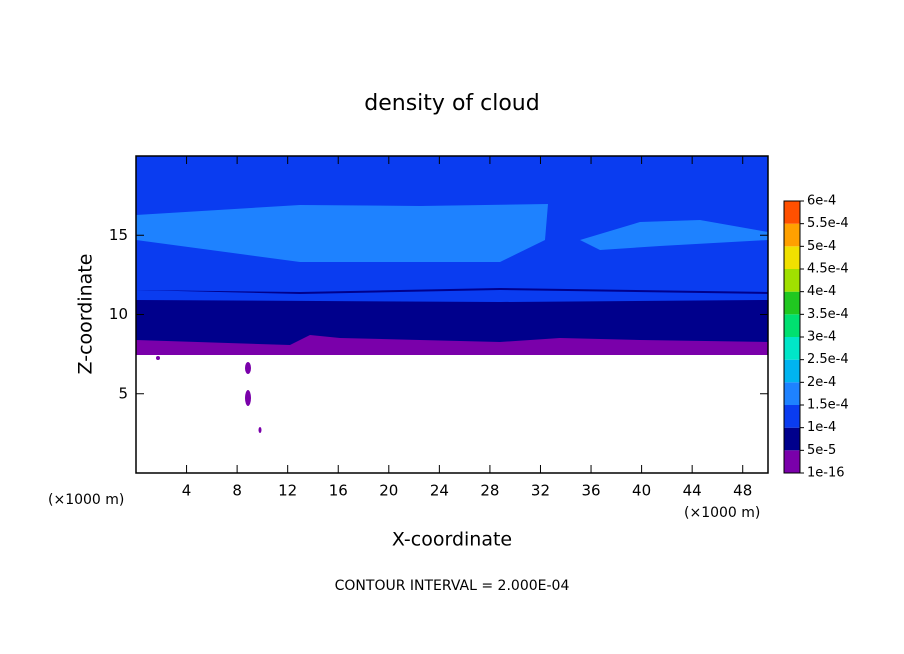 The width and height of the screenshot is (904, 654). I want to click on x-tick-label: 44, so click(692, 491).